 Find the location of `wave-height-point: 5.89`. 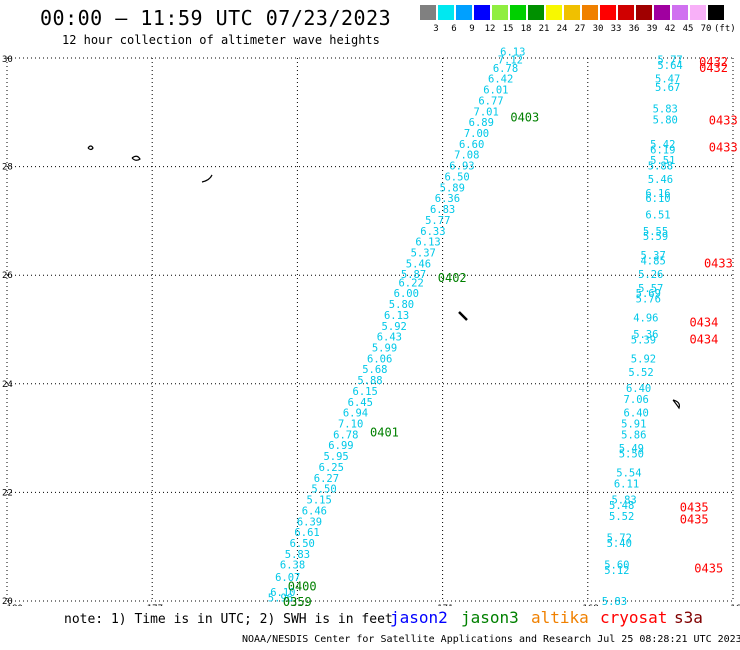

wave-height-point: 5.89 is located at coordinates (452, 188).